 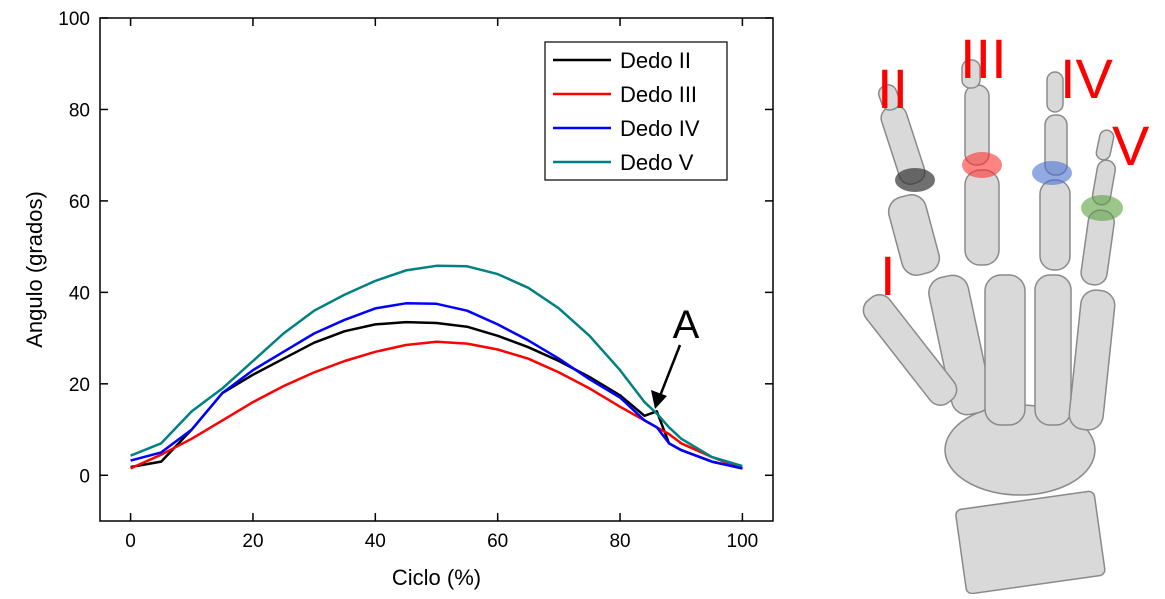 What do you see at coordinates (84, 476) in the screenshot?
I see `y-tick-label: 0` at bounding box center [84, 476].